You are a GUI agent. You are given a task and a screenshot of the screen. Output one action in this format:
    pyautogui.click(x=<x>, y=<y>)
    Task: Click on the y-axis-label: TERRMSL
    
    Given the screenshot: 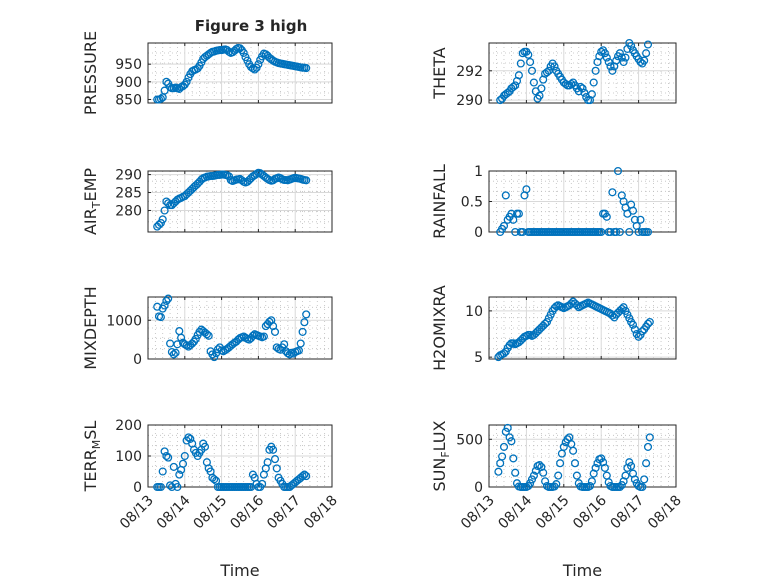 What is the action you would take?
    pyautogui.click(x=92, y=457)
    